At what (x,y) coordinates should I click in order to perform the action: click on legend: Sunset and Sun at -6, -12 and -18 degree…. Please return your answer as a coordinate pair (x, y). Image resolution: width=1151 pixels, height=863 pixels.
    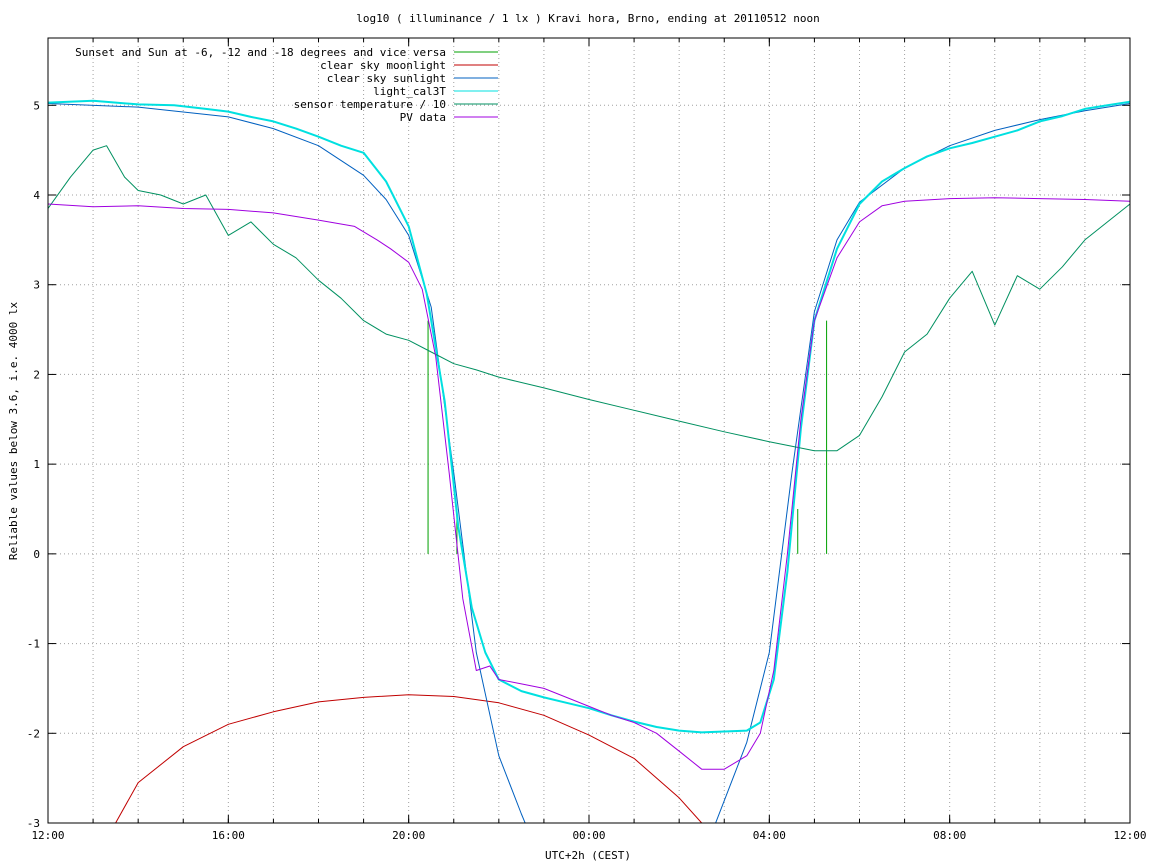
    Looking at the image, I should click on (286, 85).